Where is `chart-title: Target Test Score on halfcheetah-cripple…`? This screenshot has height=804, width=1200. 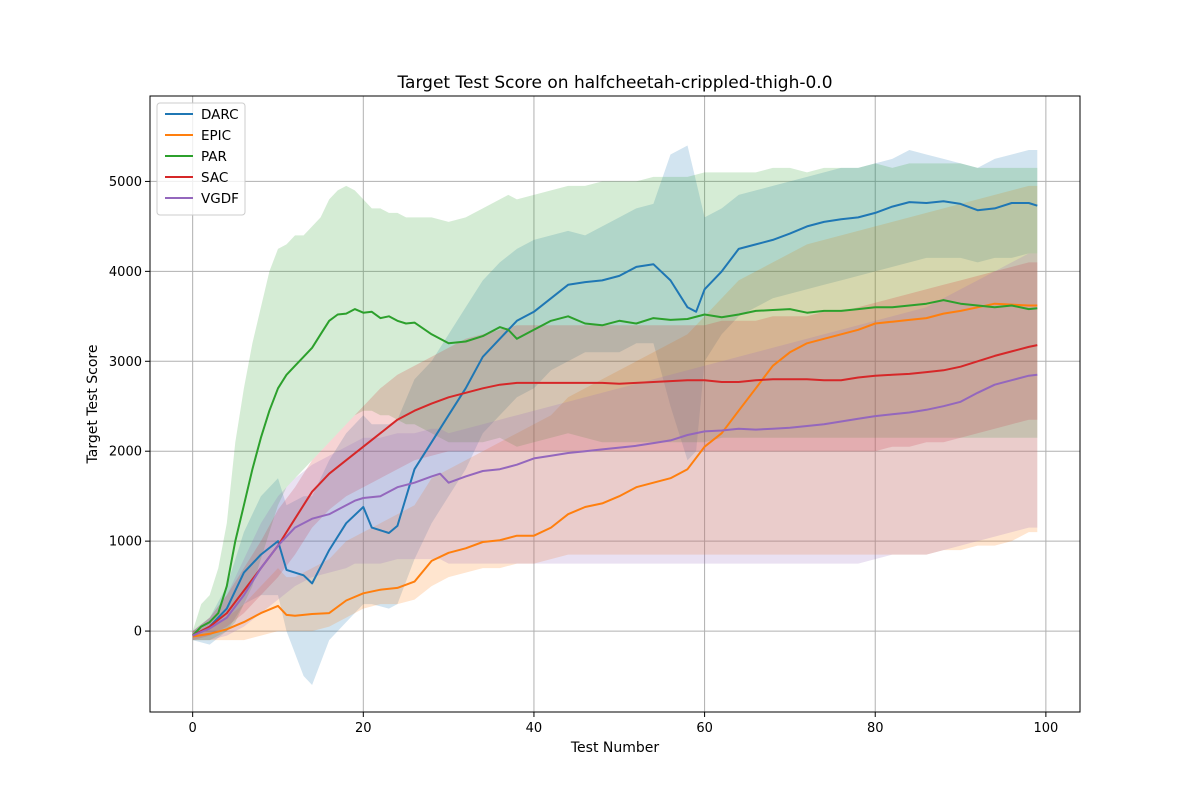 chart-title: Target Test Score on halfcheetah-cripple… is located at coordinates (614, 83).